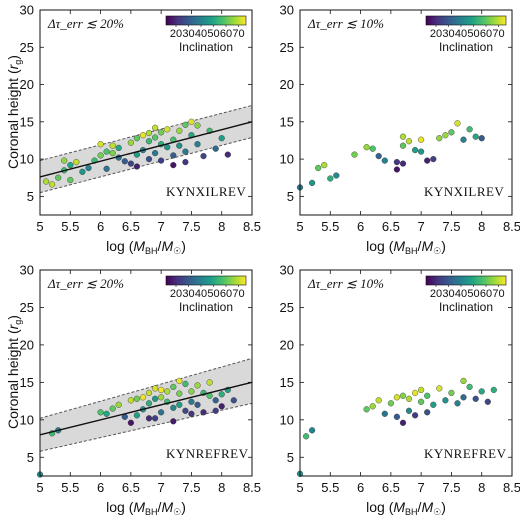 The width and height of the screenshot is (520, 522). I want to click on fit-line, so click(146, 408).